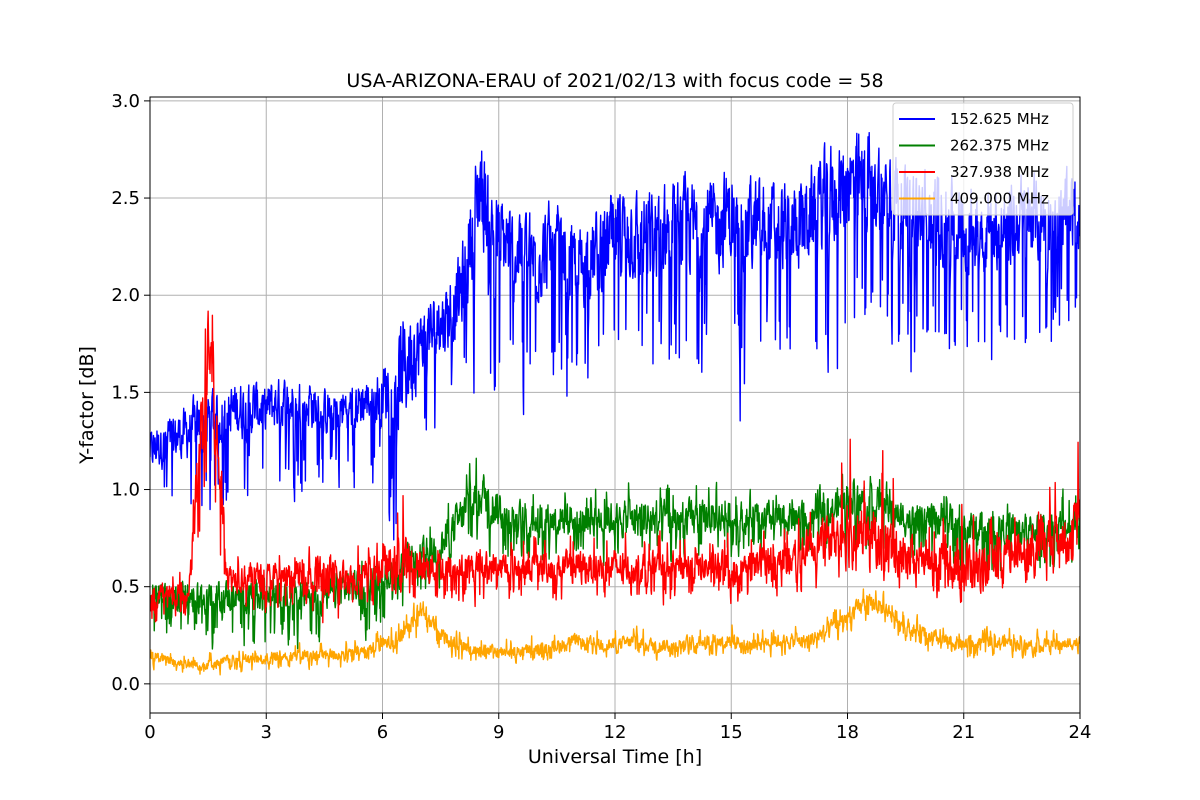 This screenshot has height=800, width=1200. Describe the element at coordinates (615, 757) in the screenshot. I see `x-axis-label: Universal Time [h]` at that location.